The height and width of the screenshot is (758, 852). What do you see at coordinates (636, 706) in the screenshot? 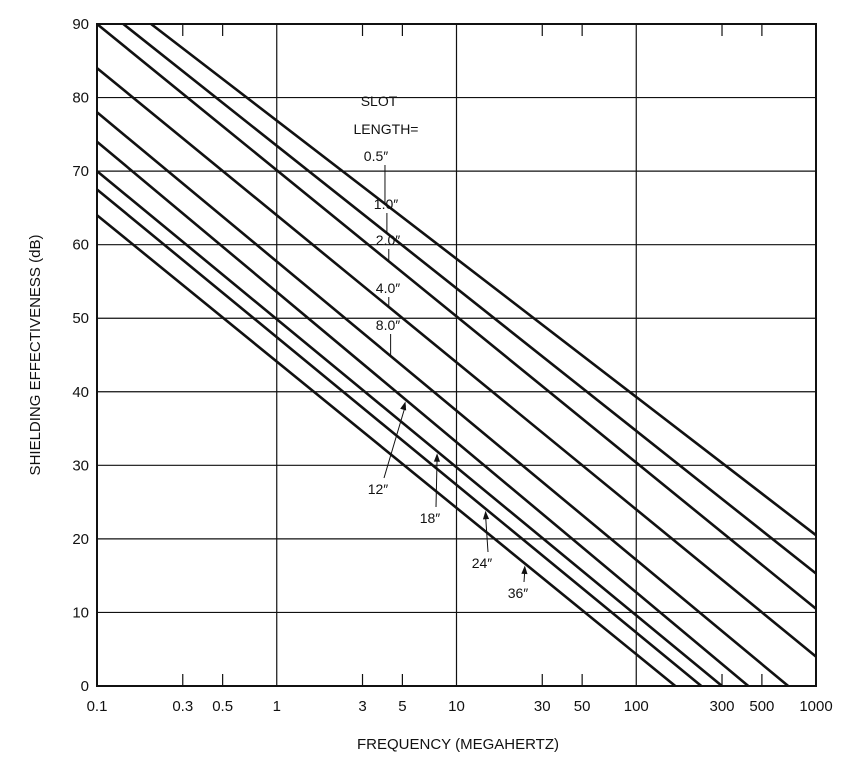
I see `x-tick-label: 100` at bounding box center [636, 706].